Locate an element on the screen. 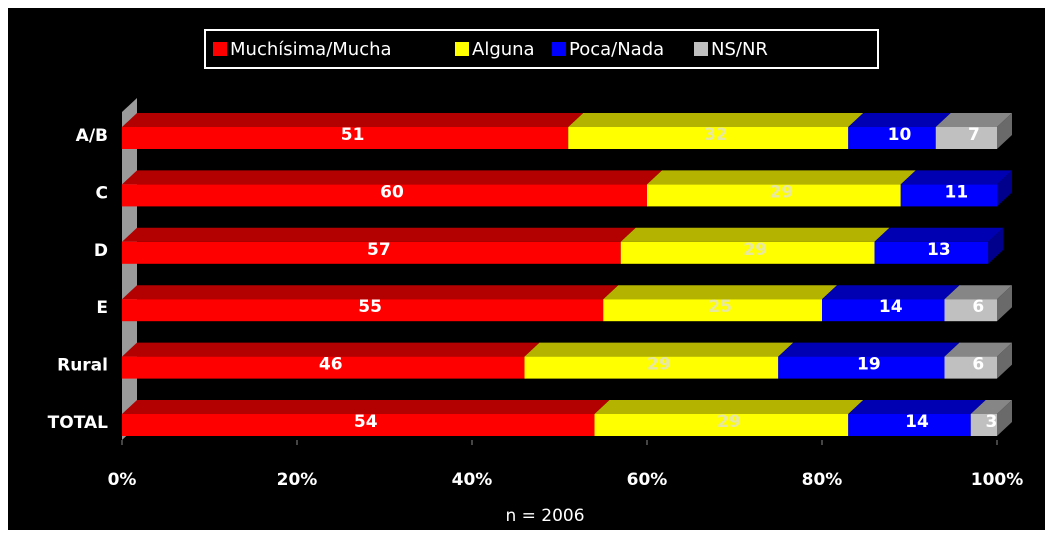 Image resolution: width=1053 pixels, height=538 pixels. value-label: 11 is located at coordinates (957, 192).